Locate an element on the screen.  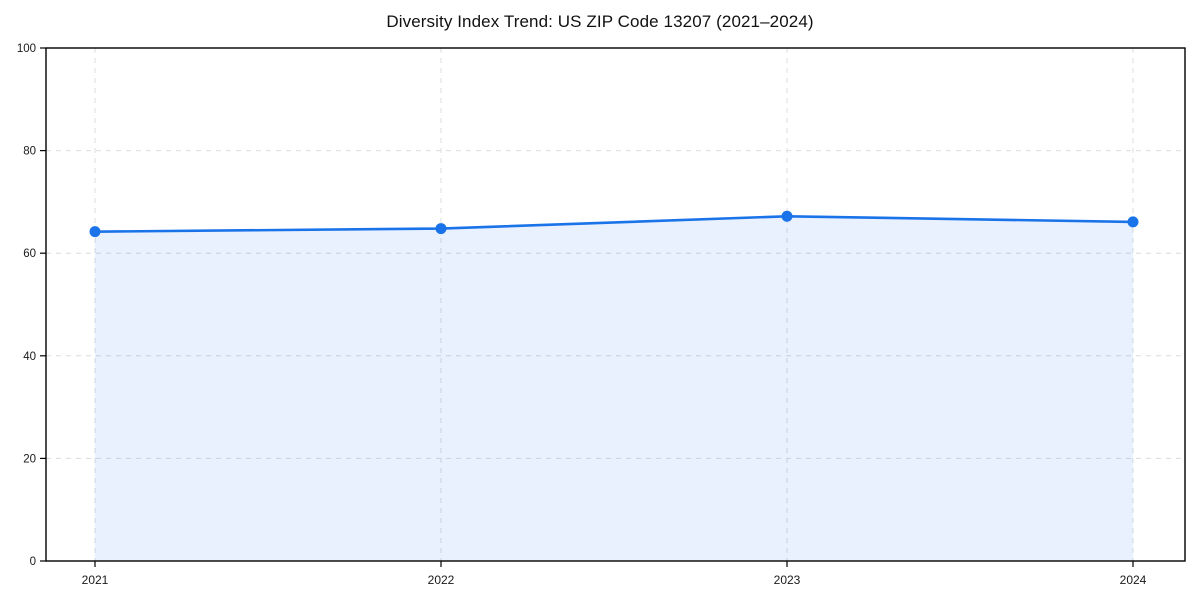
x-tick-label: 2024 is located at coordinates (1133, 580).